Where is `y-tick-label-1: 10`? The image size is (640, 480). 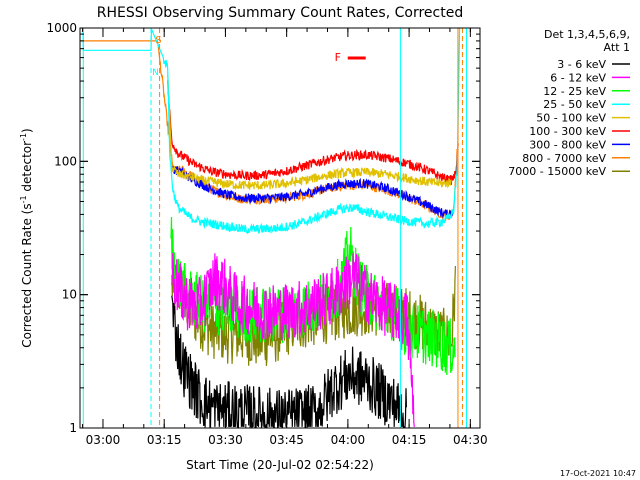
y-tick-label-1: 10 is located at coordinates (69, 295).